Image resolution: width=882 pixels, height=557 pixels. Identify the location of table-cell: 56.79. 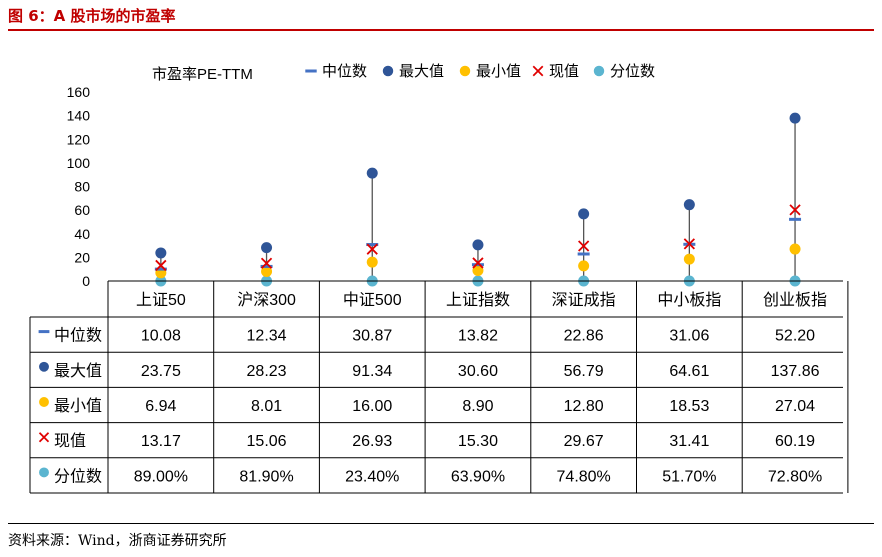
(584, 371).